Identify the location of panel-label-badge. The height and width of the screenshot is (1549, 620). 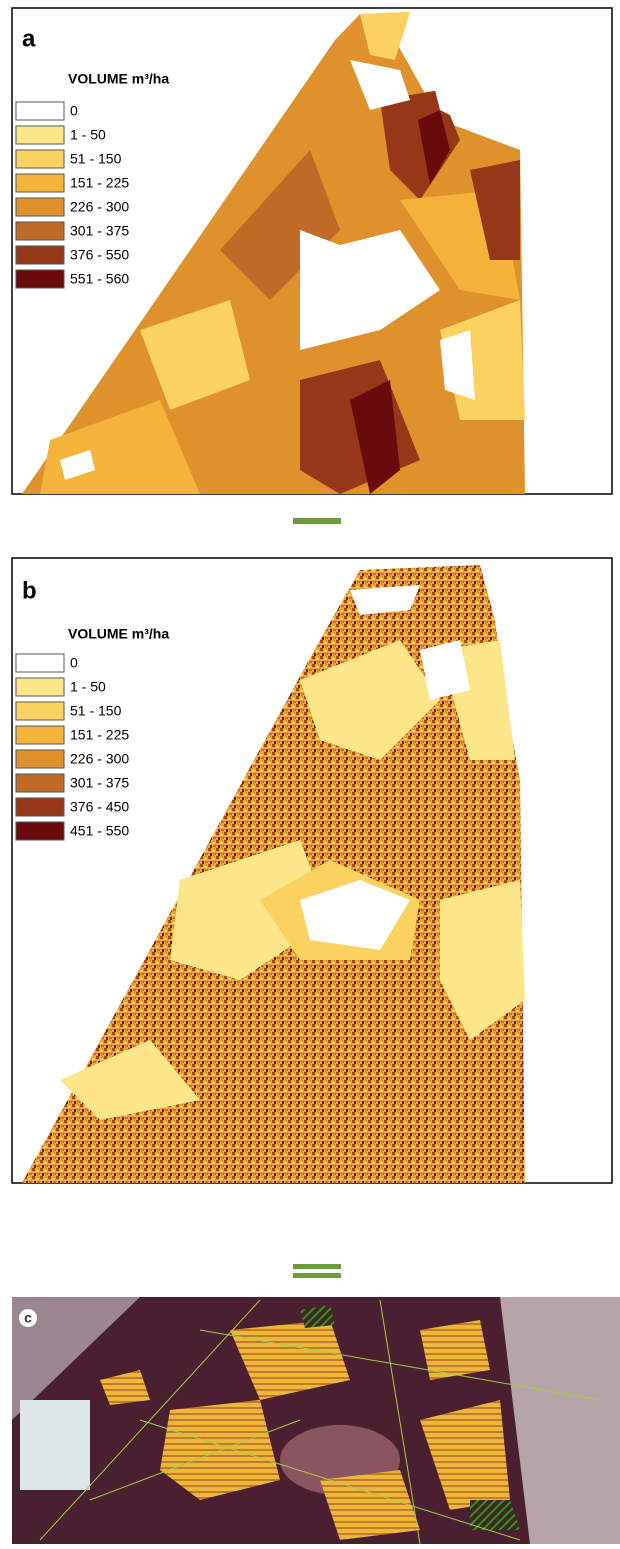
(28, 1318).